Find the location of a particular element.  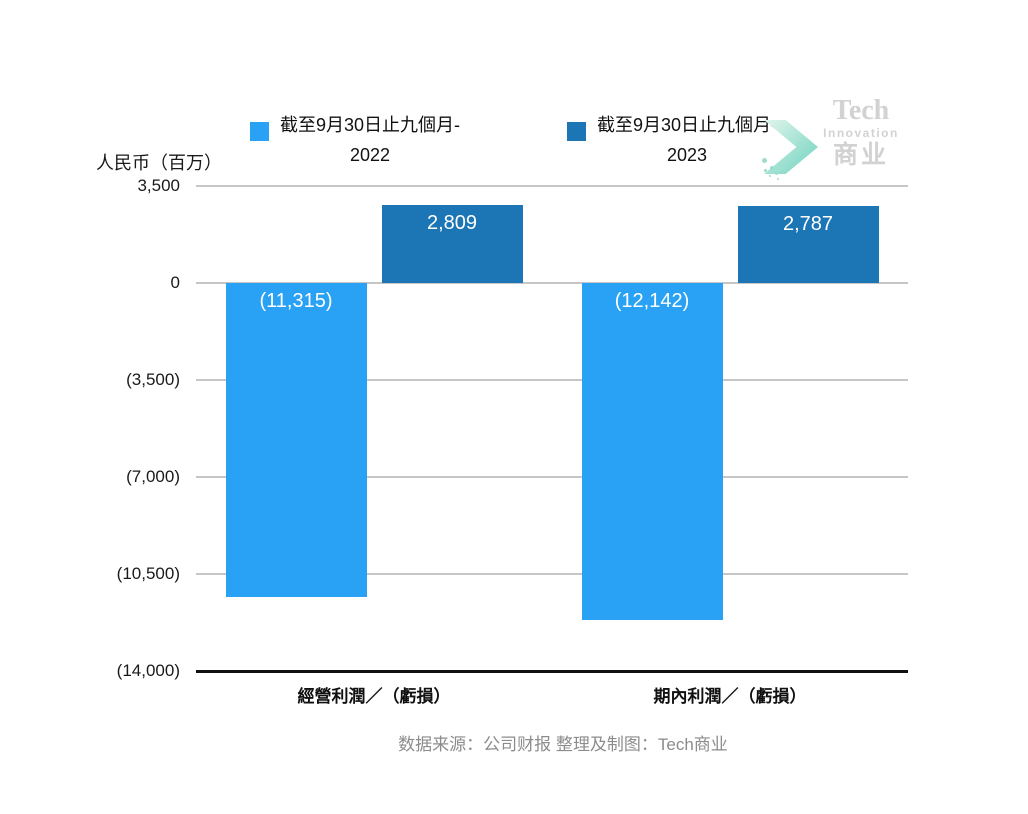

bar-series1-cat2: (12,142) is located at coordinates (652, 451).